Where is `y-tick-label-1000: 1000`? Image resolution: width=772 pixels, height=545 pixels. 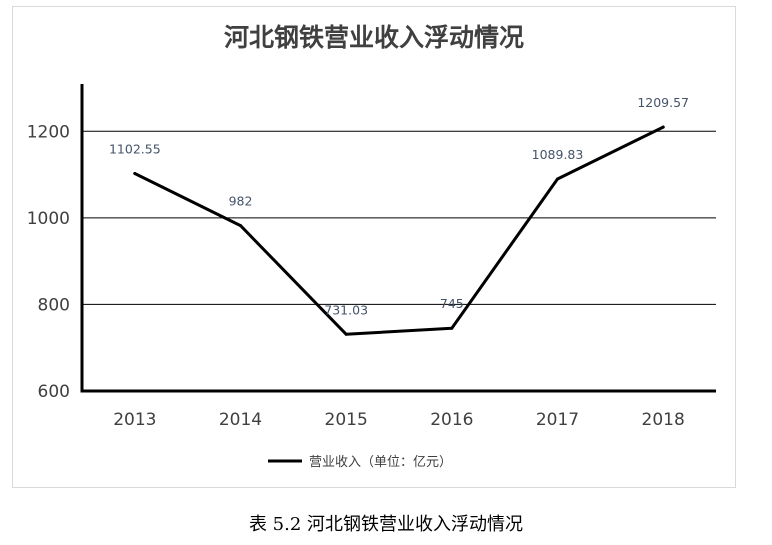 y-tick-label-1000: 1000 is located at coordinates (48, 219).